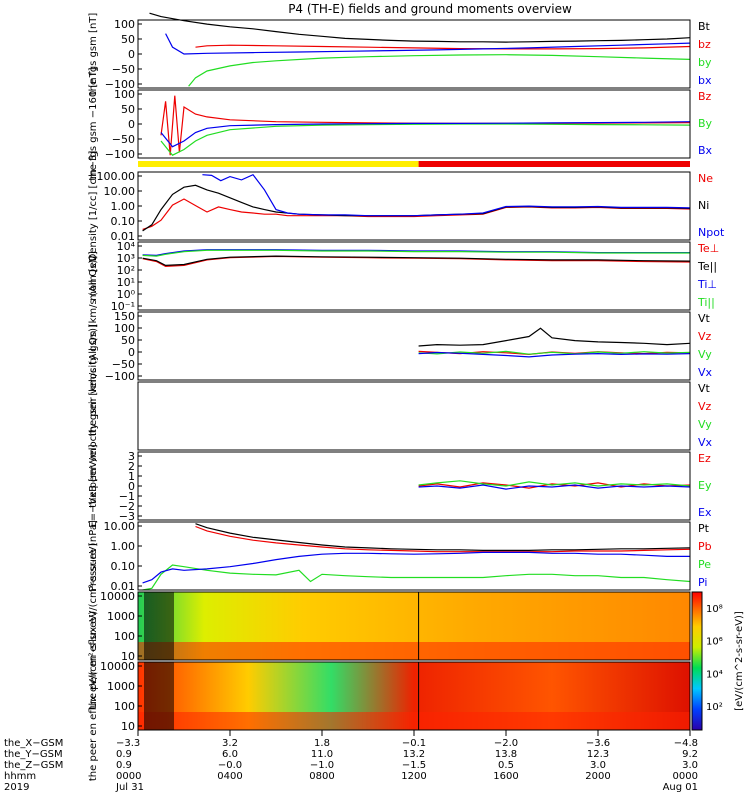  What do you see at coordinates (708, 248) in the screenshot?
I see `legend-label-Te⊥: Te⊥` at bounding box center [708, 248].